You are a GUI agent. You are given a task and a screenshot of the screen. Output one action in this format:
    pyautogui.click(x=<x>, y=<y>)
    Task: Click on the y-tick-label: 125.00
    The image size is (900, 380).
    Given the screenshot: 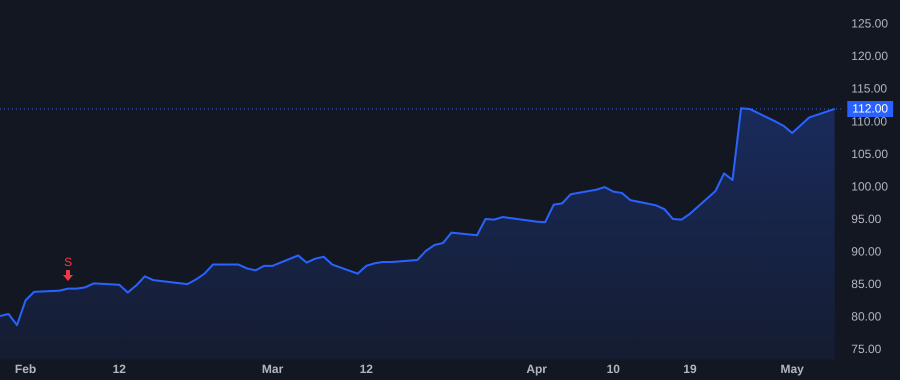 What is the action you would take?
    pyautogui.click(x=869, y=23)
    